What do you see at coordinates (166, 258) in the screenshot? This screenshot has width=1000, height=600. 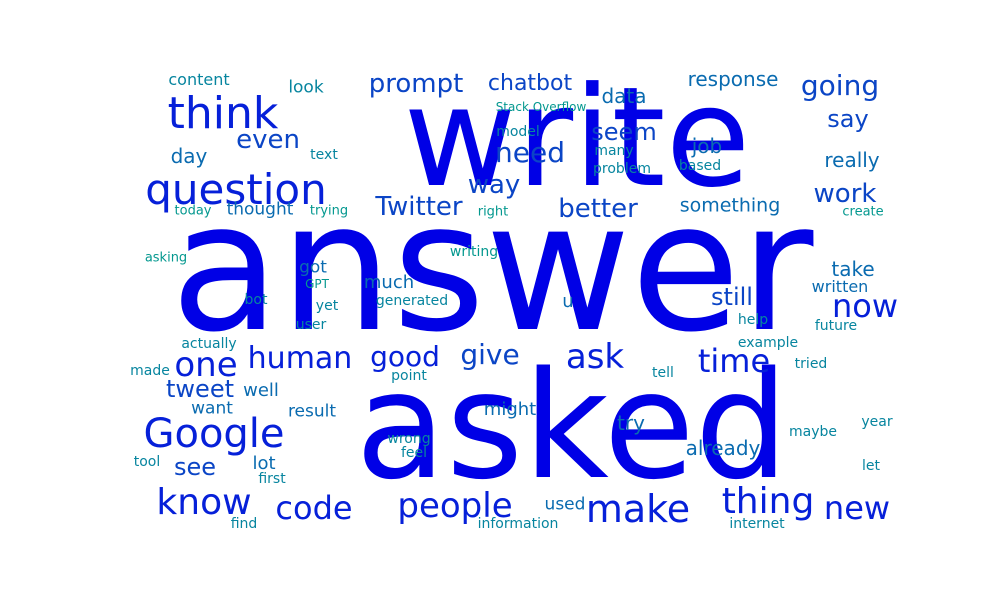 I see `word-asking: asking` at bounding box center [166, 258].